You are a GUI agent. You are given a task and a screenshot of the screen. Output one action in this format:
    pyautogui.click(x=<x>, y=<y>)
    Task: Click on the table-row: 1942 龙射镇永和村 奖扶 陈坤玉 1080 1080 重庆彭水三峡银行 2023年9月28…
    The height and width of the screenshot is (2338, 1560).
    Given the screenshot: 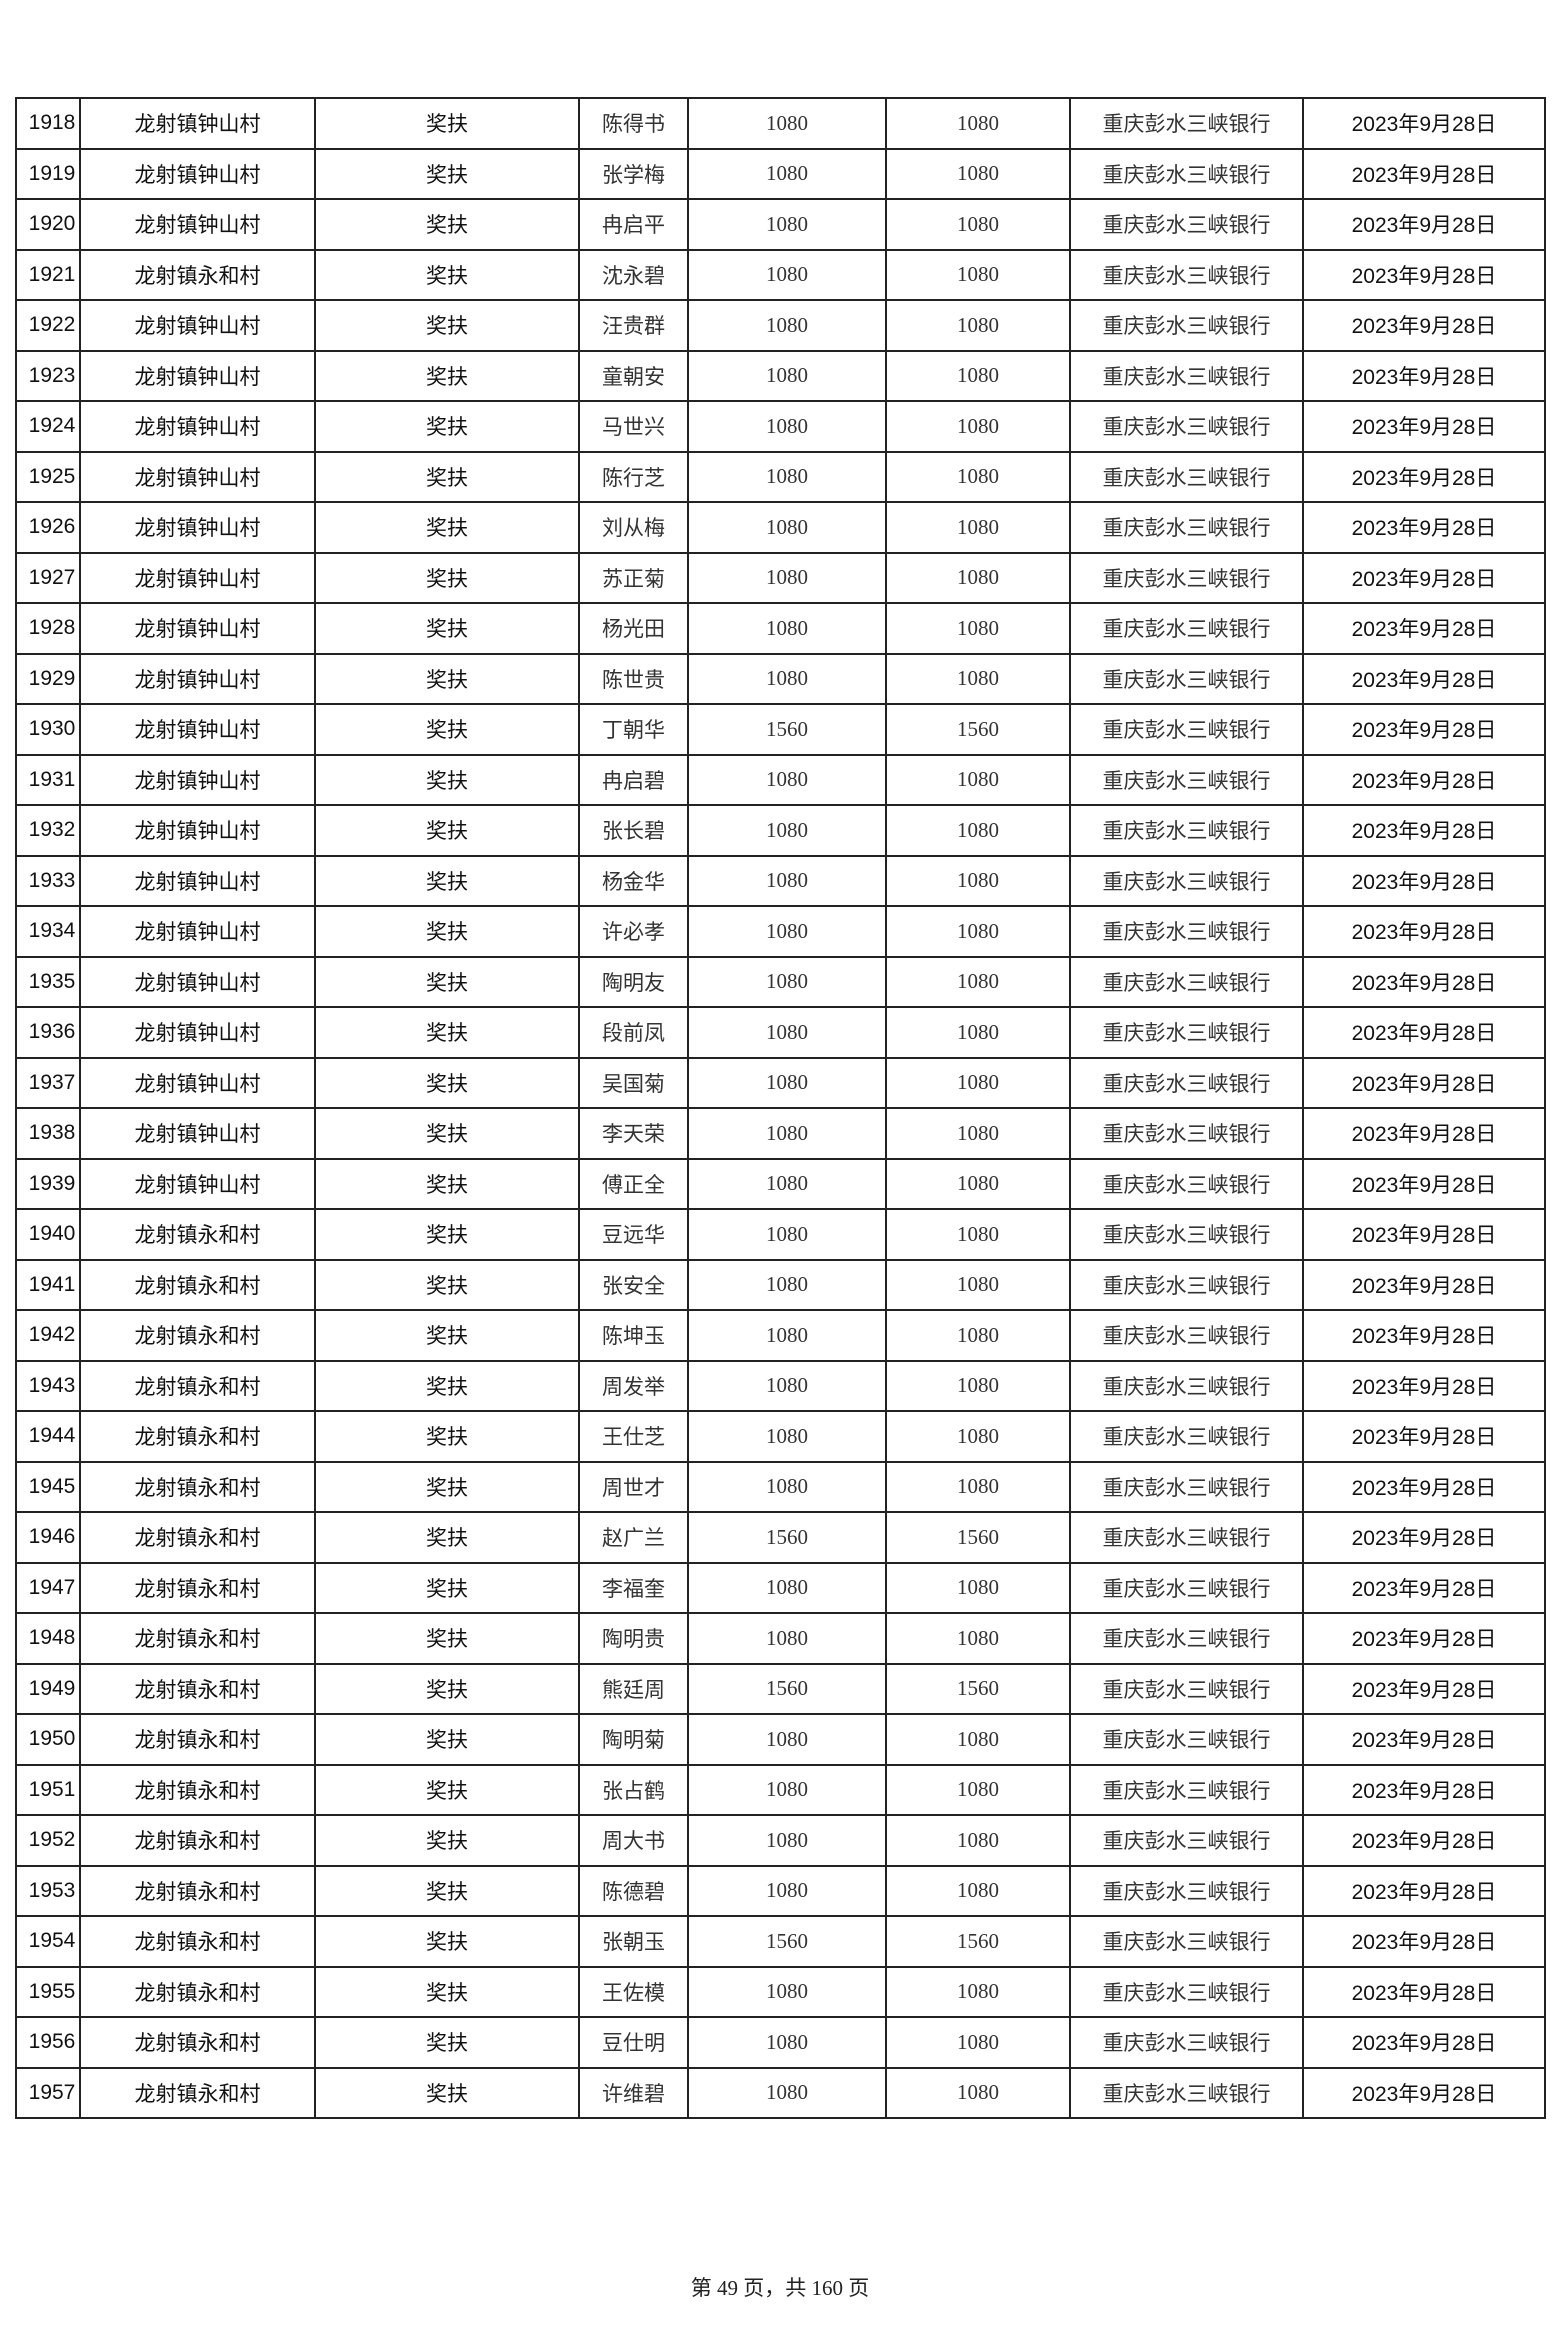 What is the action you would take?
    pyautogui.click(x=780, y=1335)
    